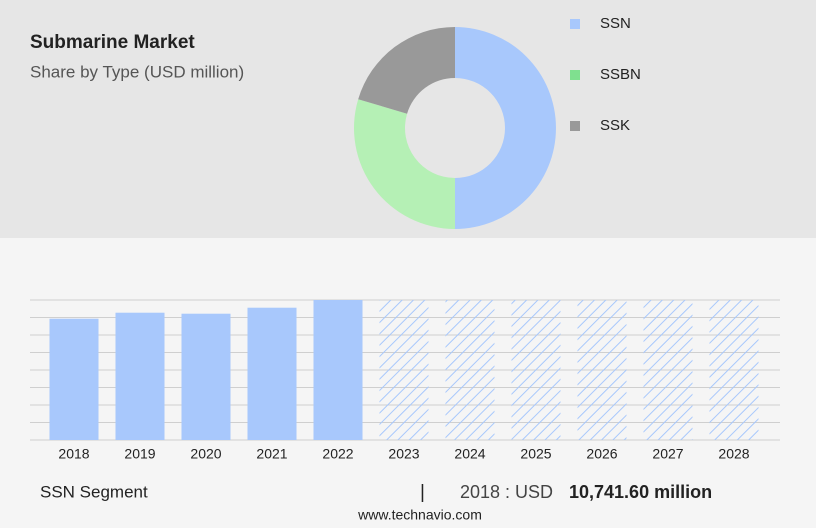 This screenshot has height=528, width=816. What do you see at coordinates (403, 454) in the screenshot?
I see `x-tick-label: 2023` at bounding box center [403, 454].